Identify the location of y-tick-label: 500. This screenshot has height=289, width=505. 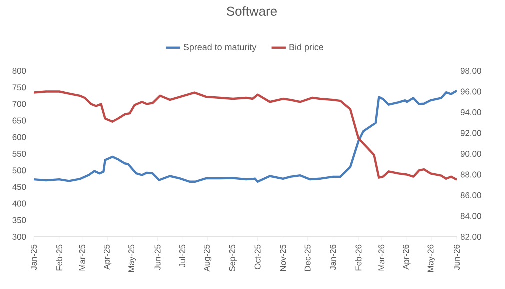
(19, 171).